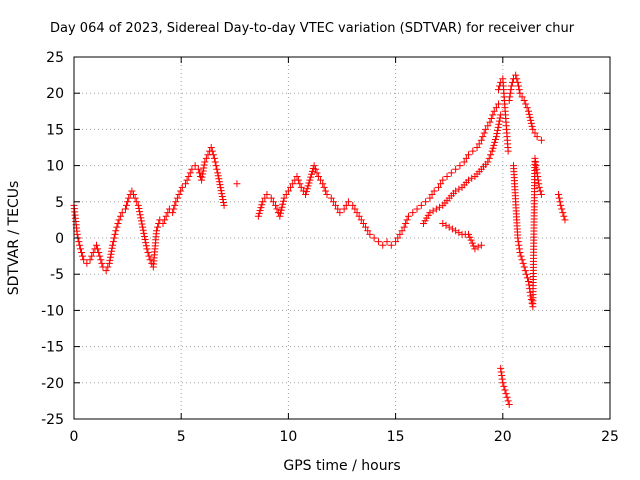 This screenshot has width=640, height=480. What do you see at coordinates (181, 437) in the screenshot?
I see `x-tick-label: 5` at bounding box center [181, 437].